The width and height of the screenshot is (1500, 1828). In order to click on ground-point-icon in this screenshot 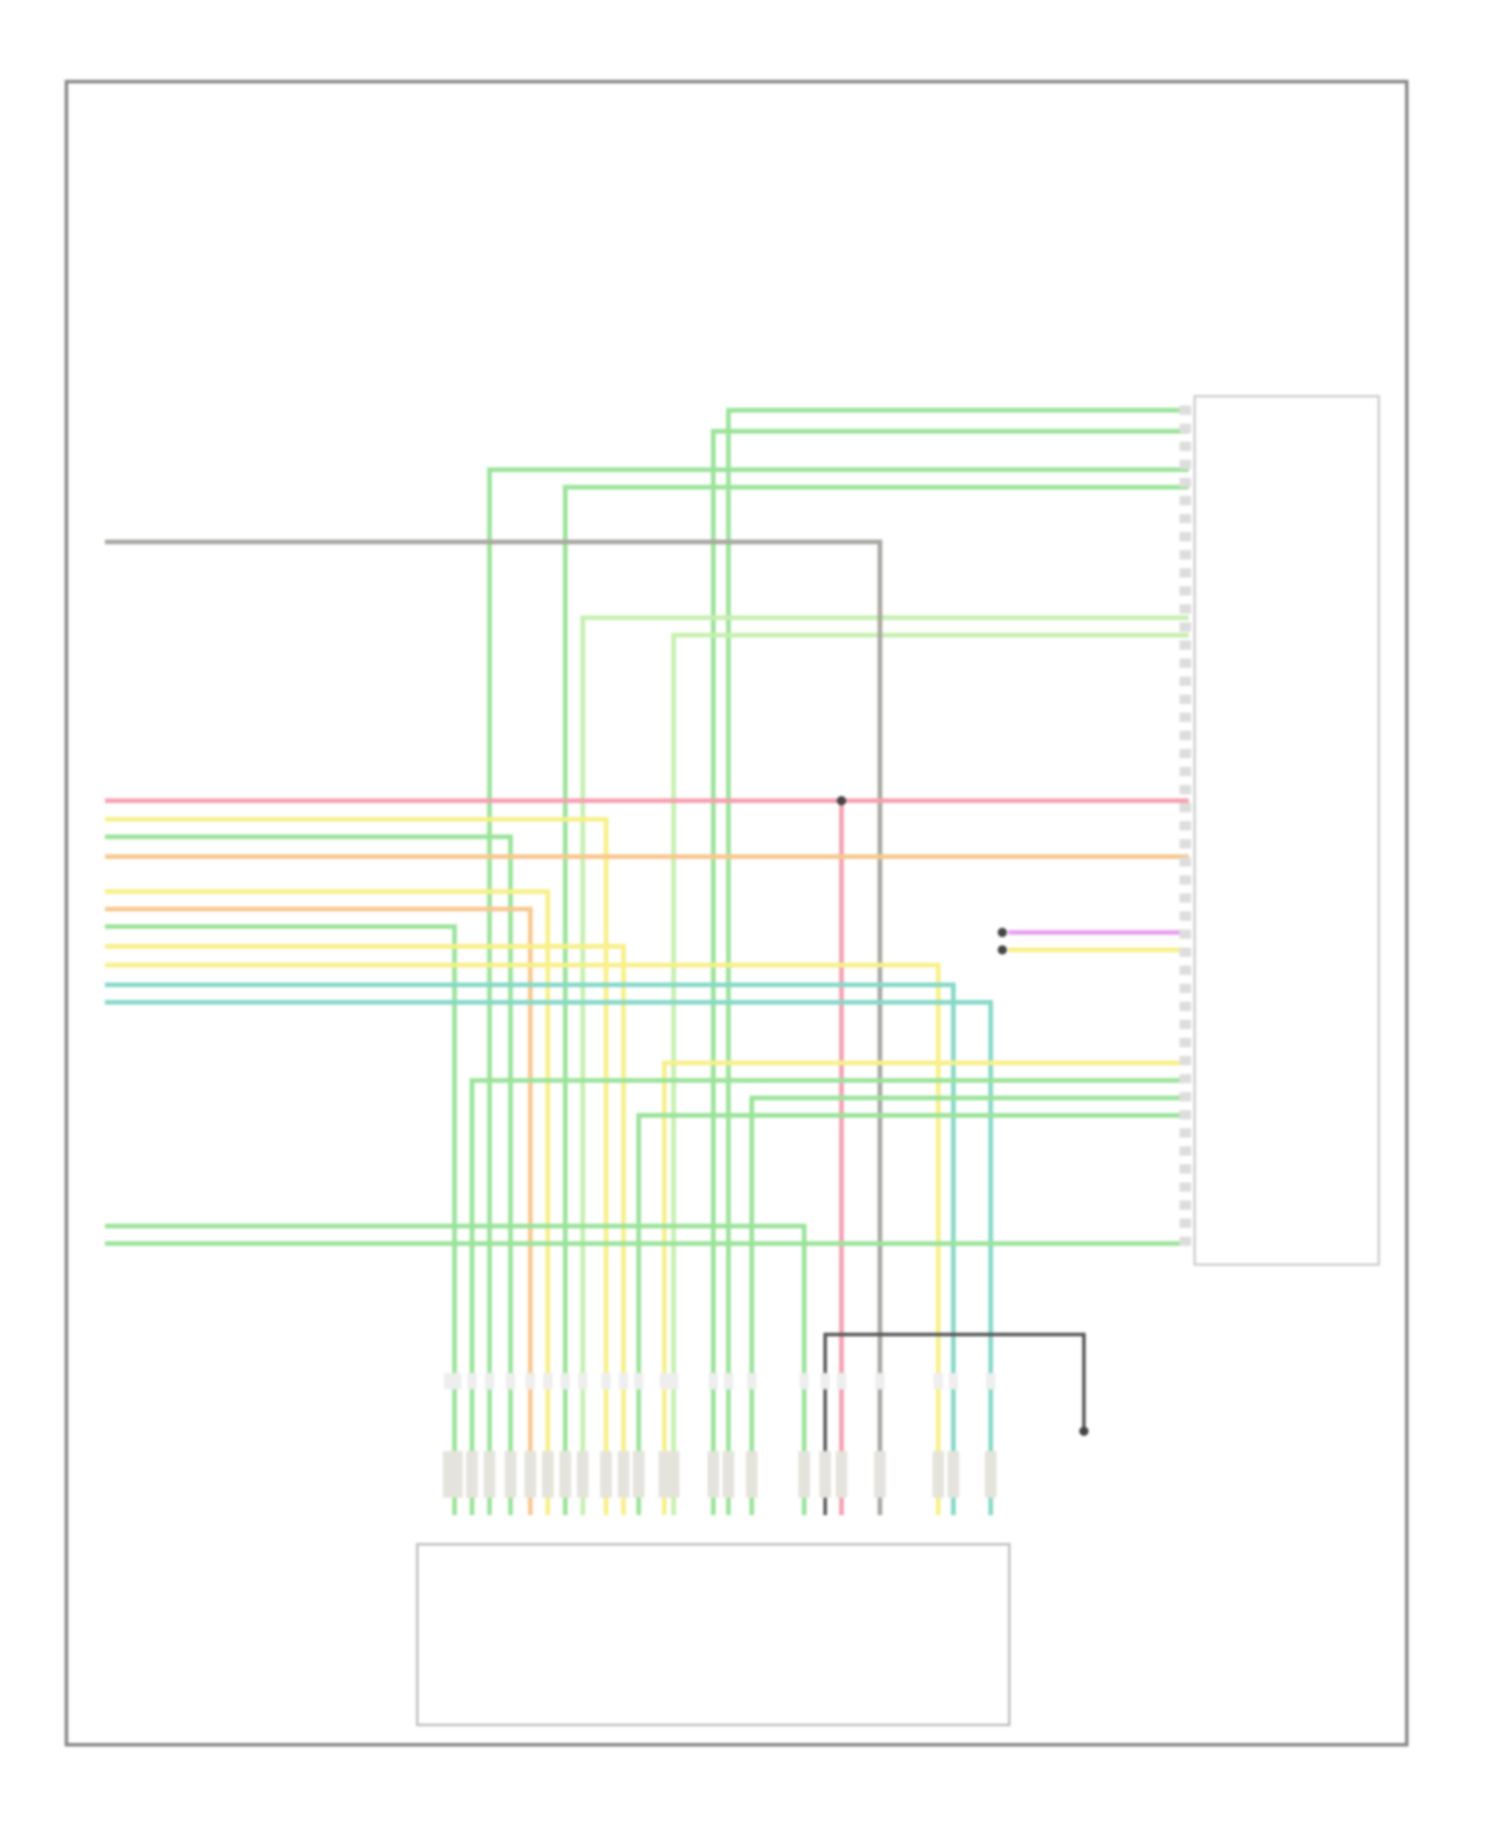, I will do `click(1084, 1431)`.